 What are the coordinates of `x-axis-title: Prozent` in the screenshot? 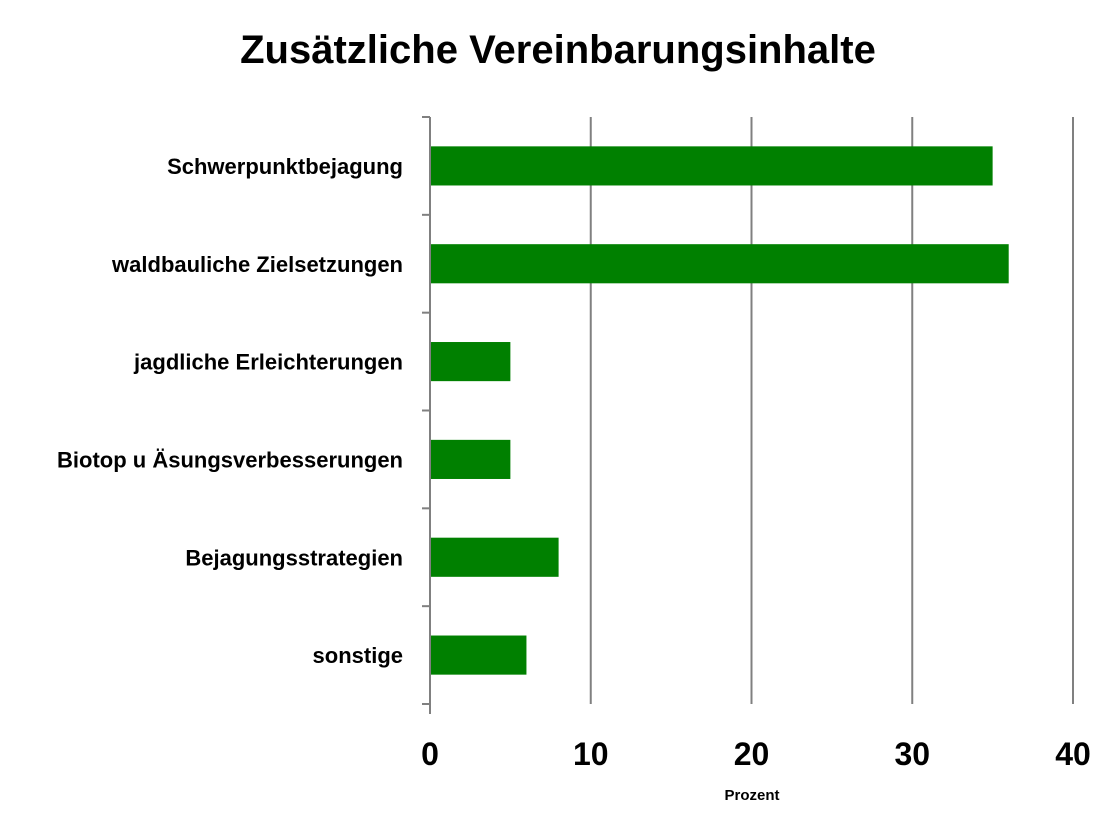 It's located at (751, 795).